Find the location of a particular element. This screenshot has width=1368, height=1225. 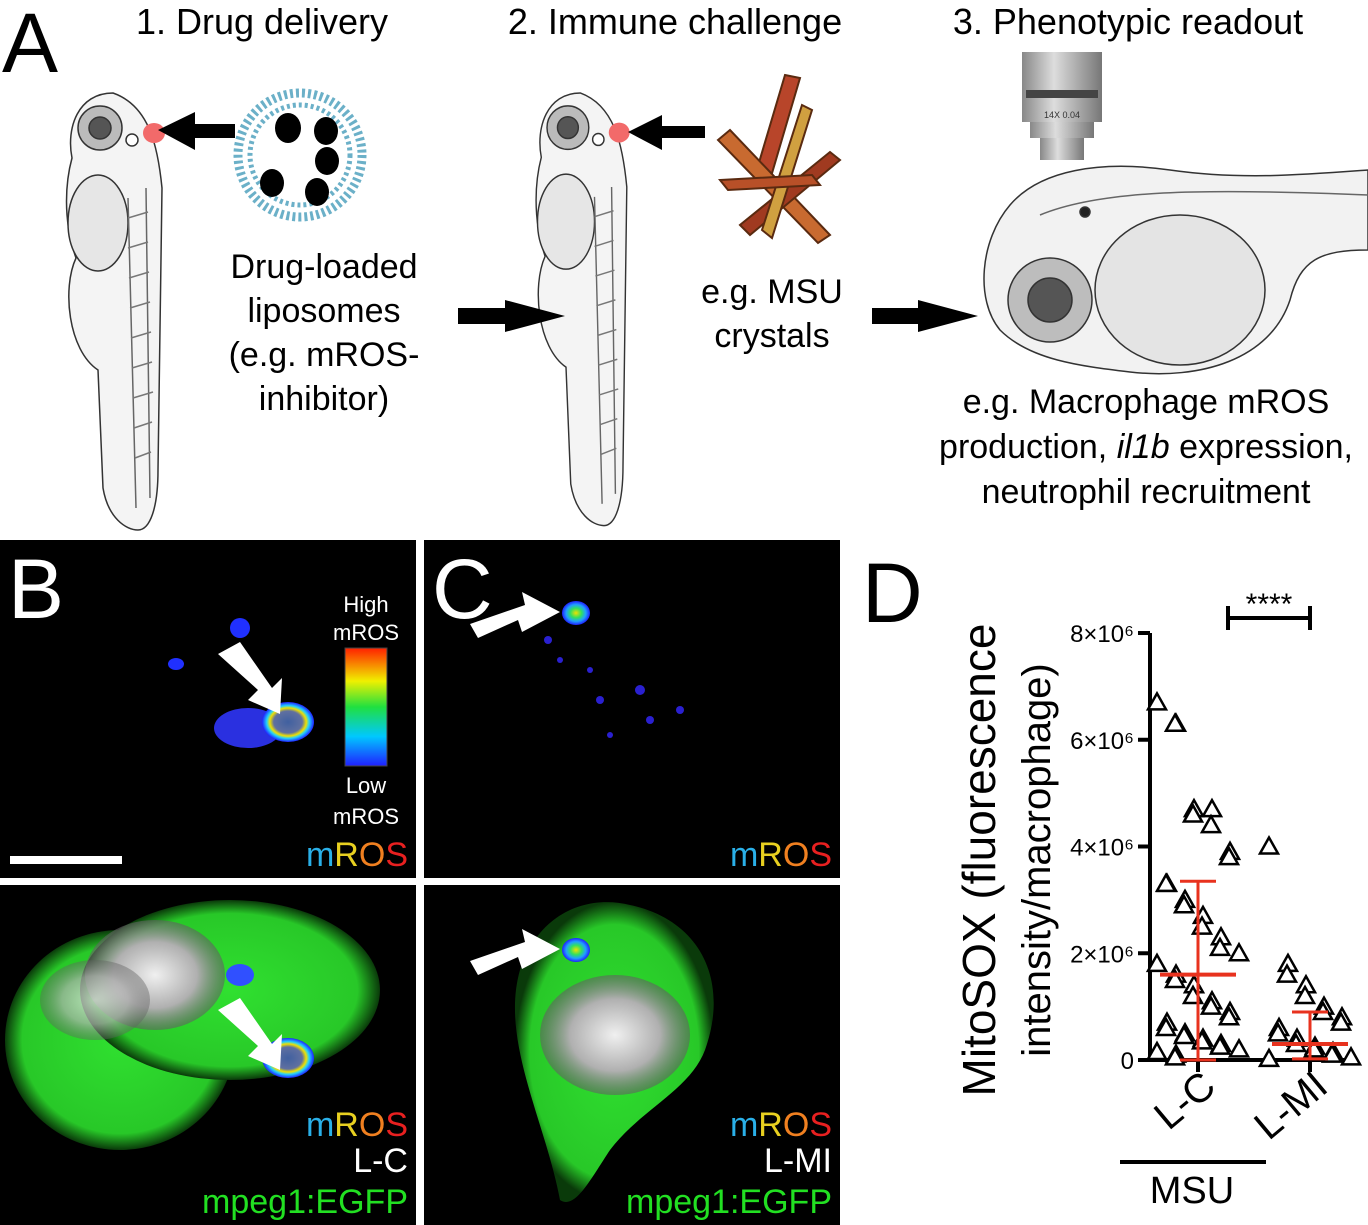

caption-part: il1b is located at coordinates (1143, 447).